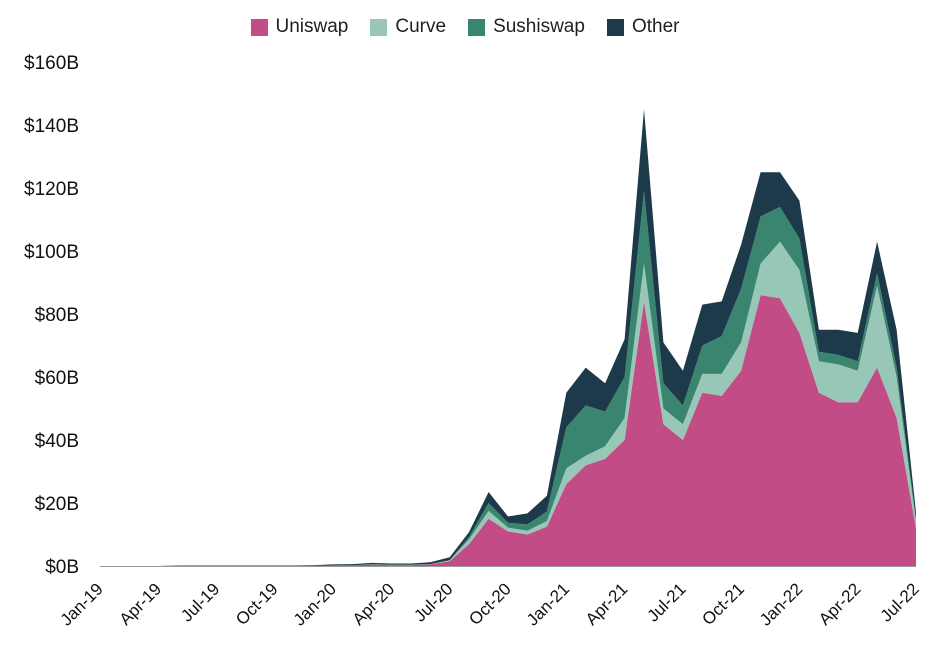  I want to click on x-tick-label: Oct-20, so click(490, 604).